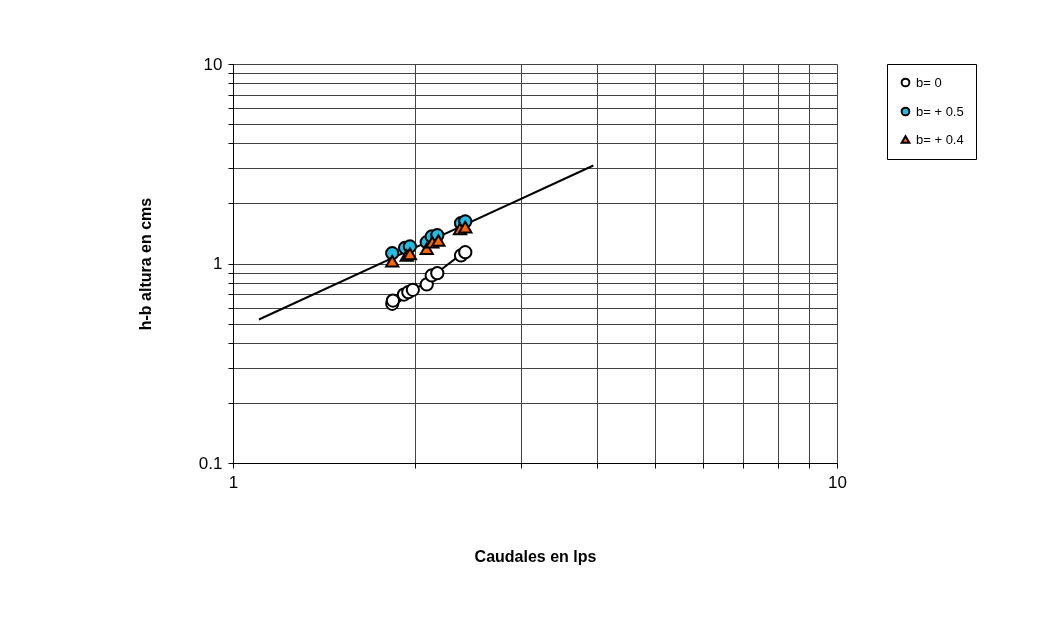  Describe the element at coordinates (145, 264) in the screenshot. I see `y-axis-title: h-b altura en cms` at that location.